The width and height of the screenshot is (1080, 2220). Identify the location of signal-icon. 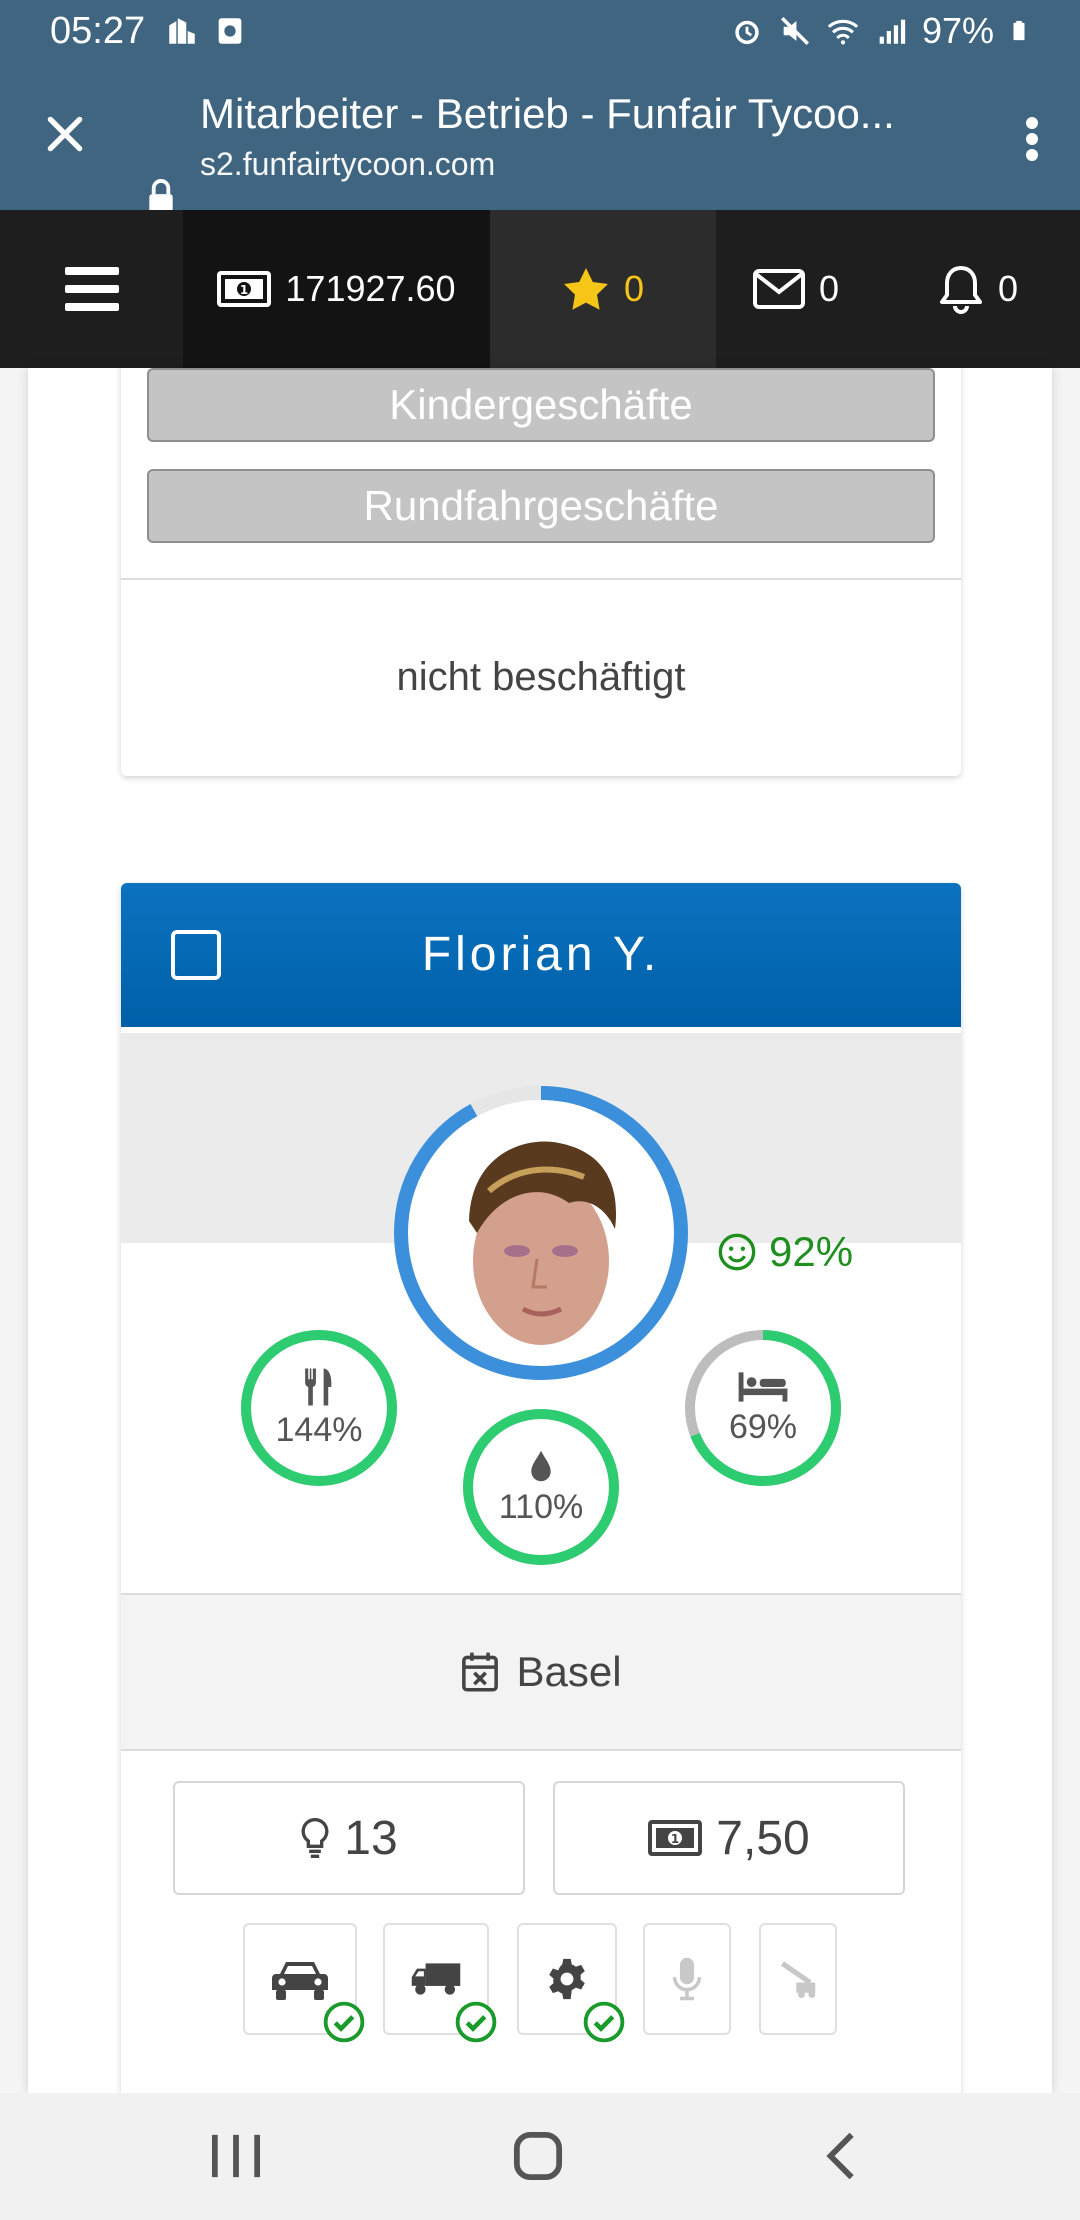
(892, 31).